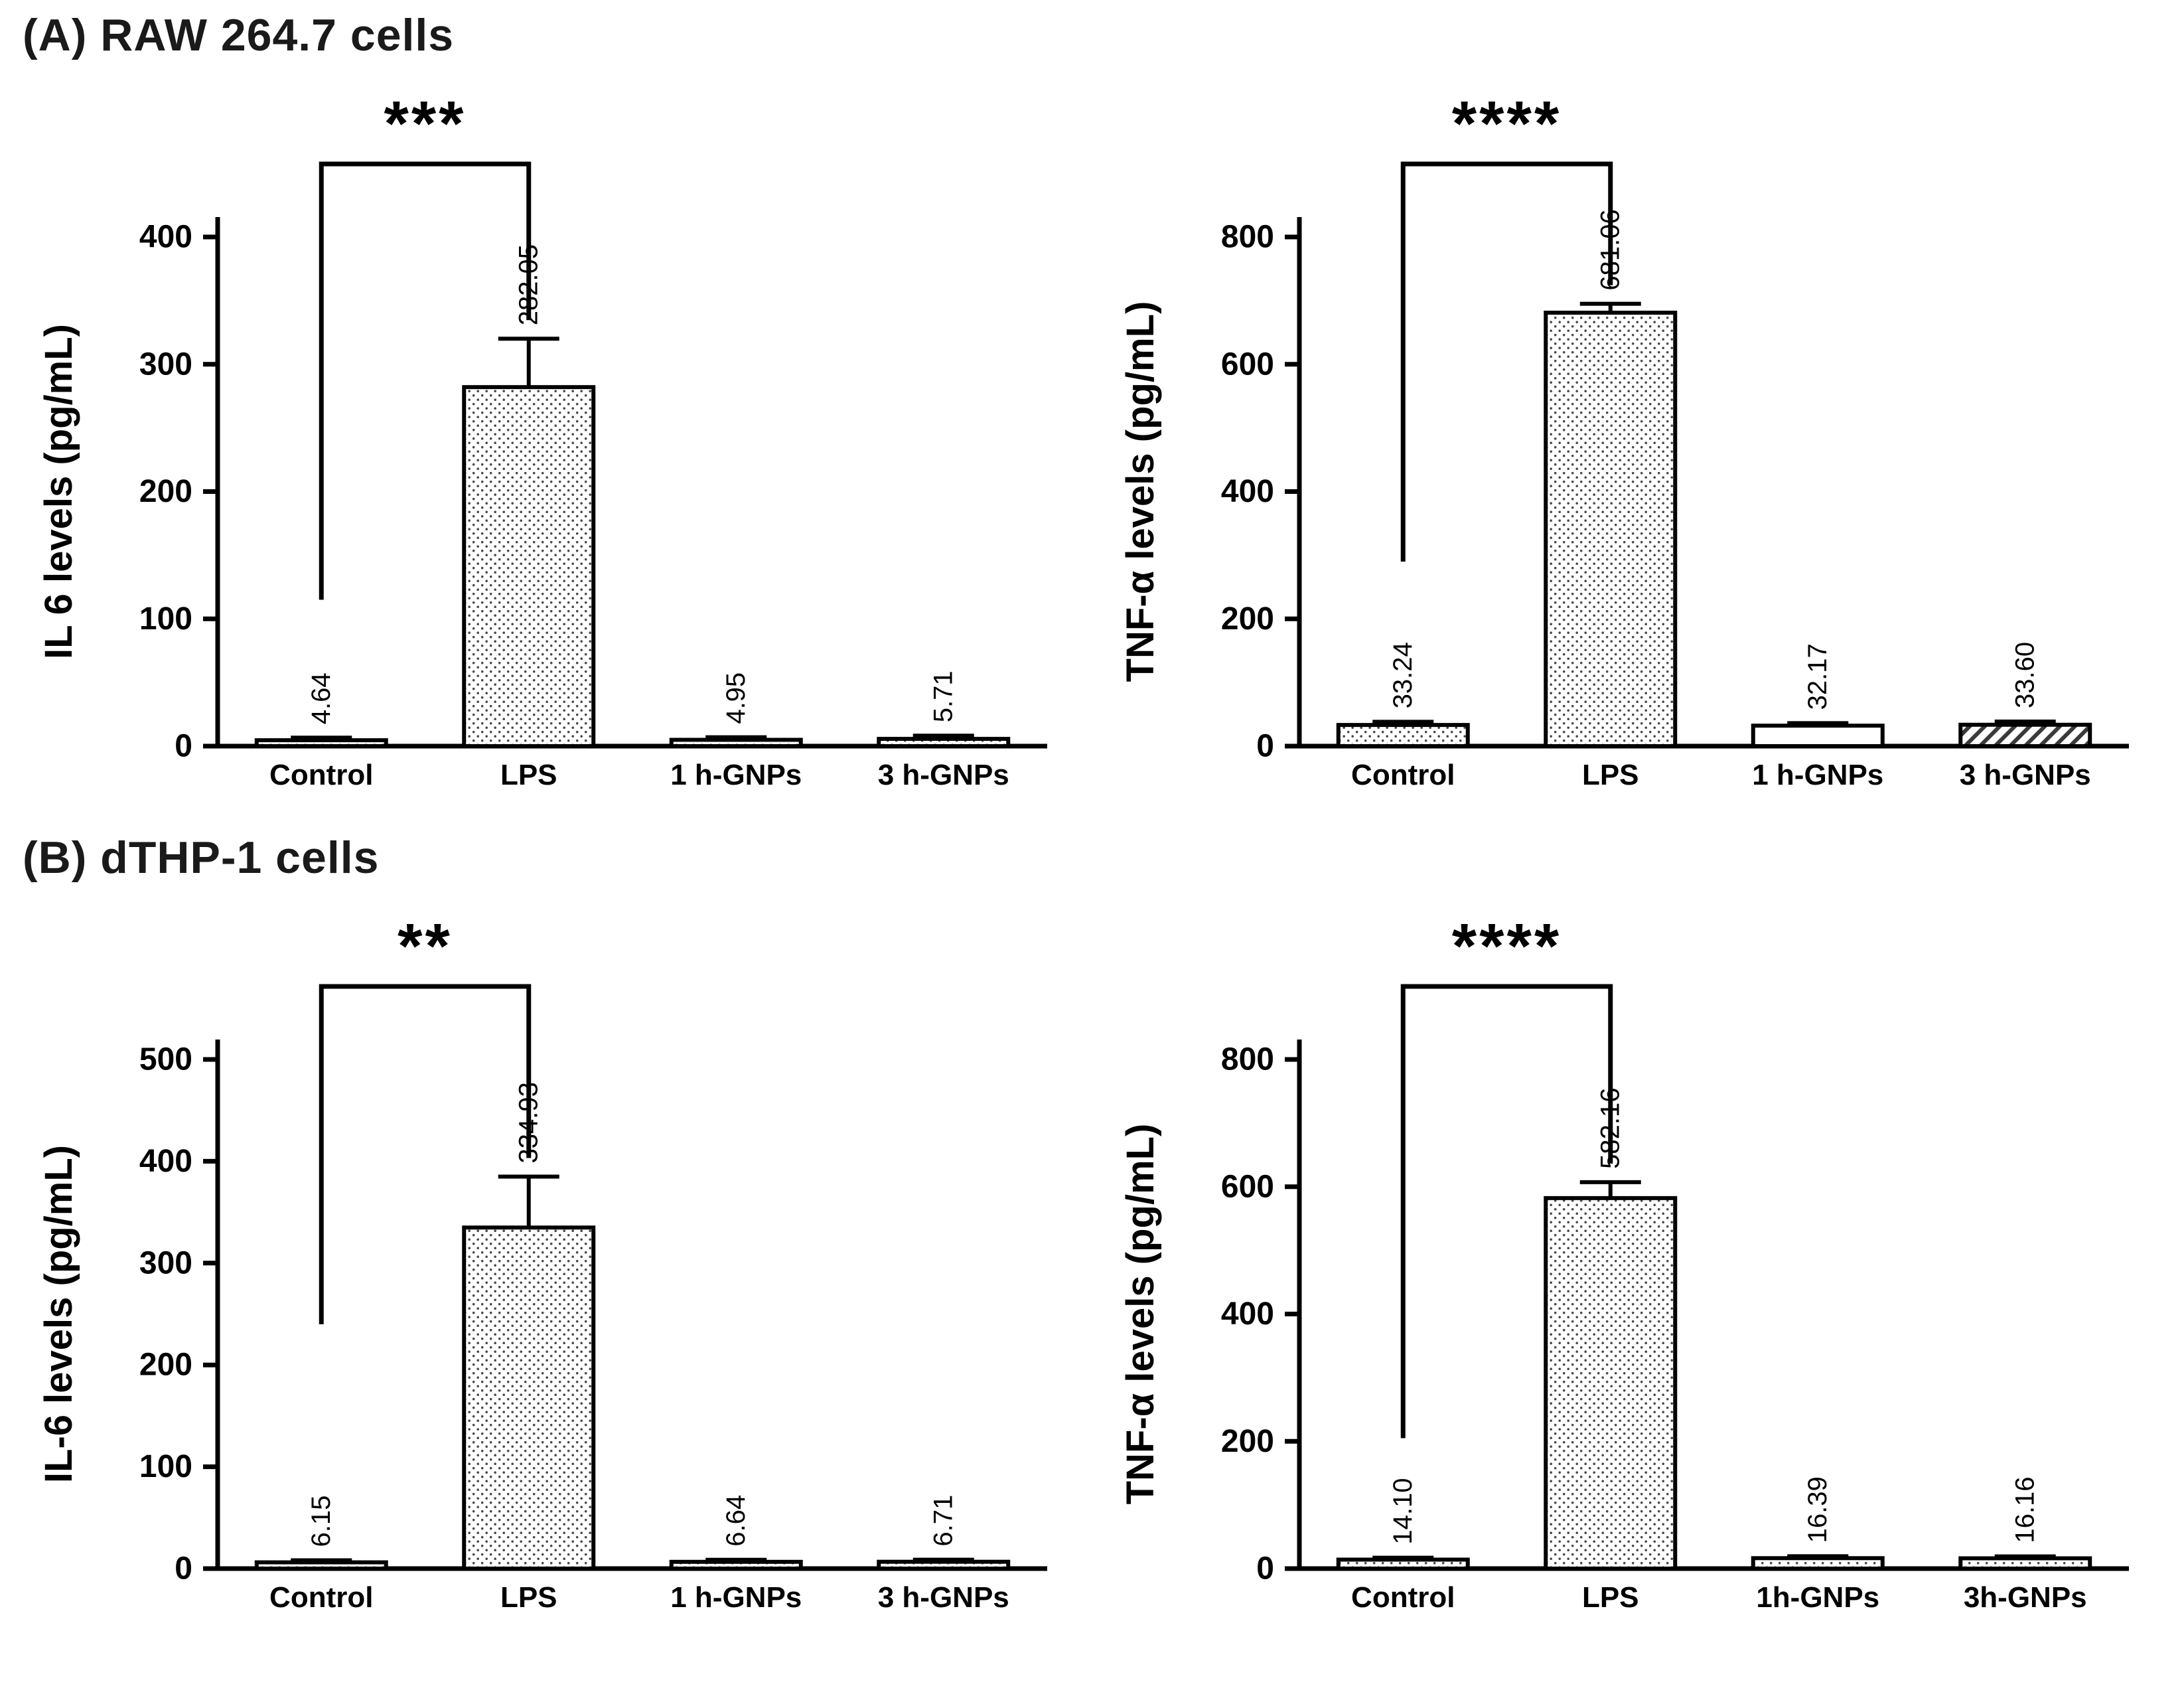 The height and width of the screenshot is (1706, 2184). I want to click on value-label: 6.15, so click(321, 1522).